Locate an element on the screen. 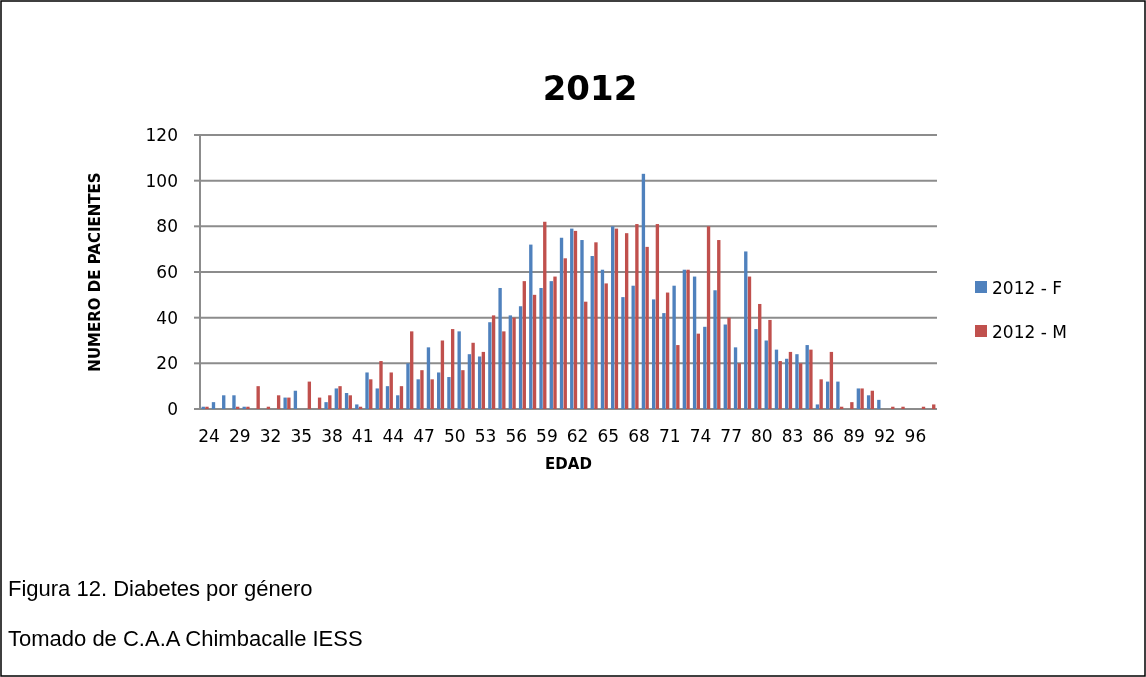 The image size is (1146, 677). legend-label: 2012 - M is located at coordinates (1029, 331).